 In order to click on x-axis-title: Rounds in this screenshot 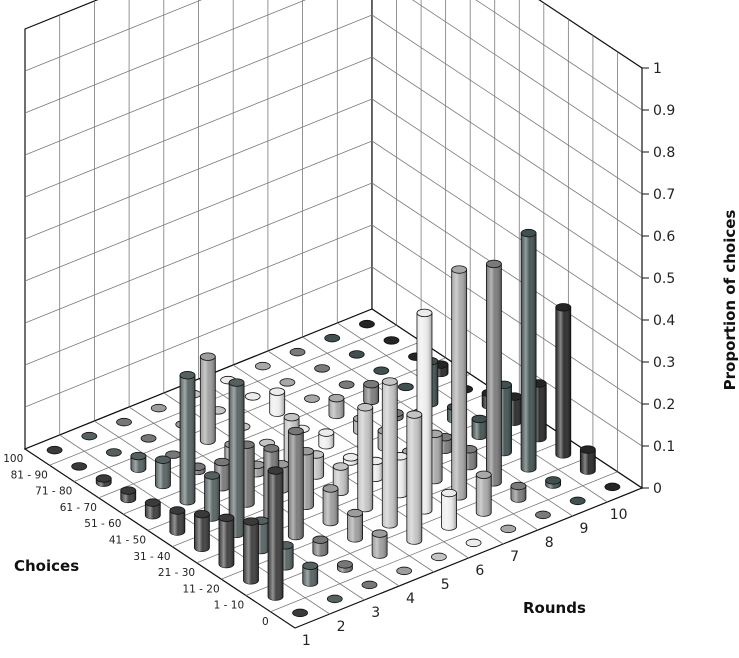, I will do `click(554, 608)`.